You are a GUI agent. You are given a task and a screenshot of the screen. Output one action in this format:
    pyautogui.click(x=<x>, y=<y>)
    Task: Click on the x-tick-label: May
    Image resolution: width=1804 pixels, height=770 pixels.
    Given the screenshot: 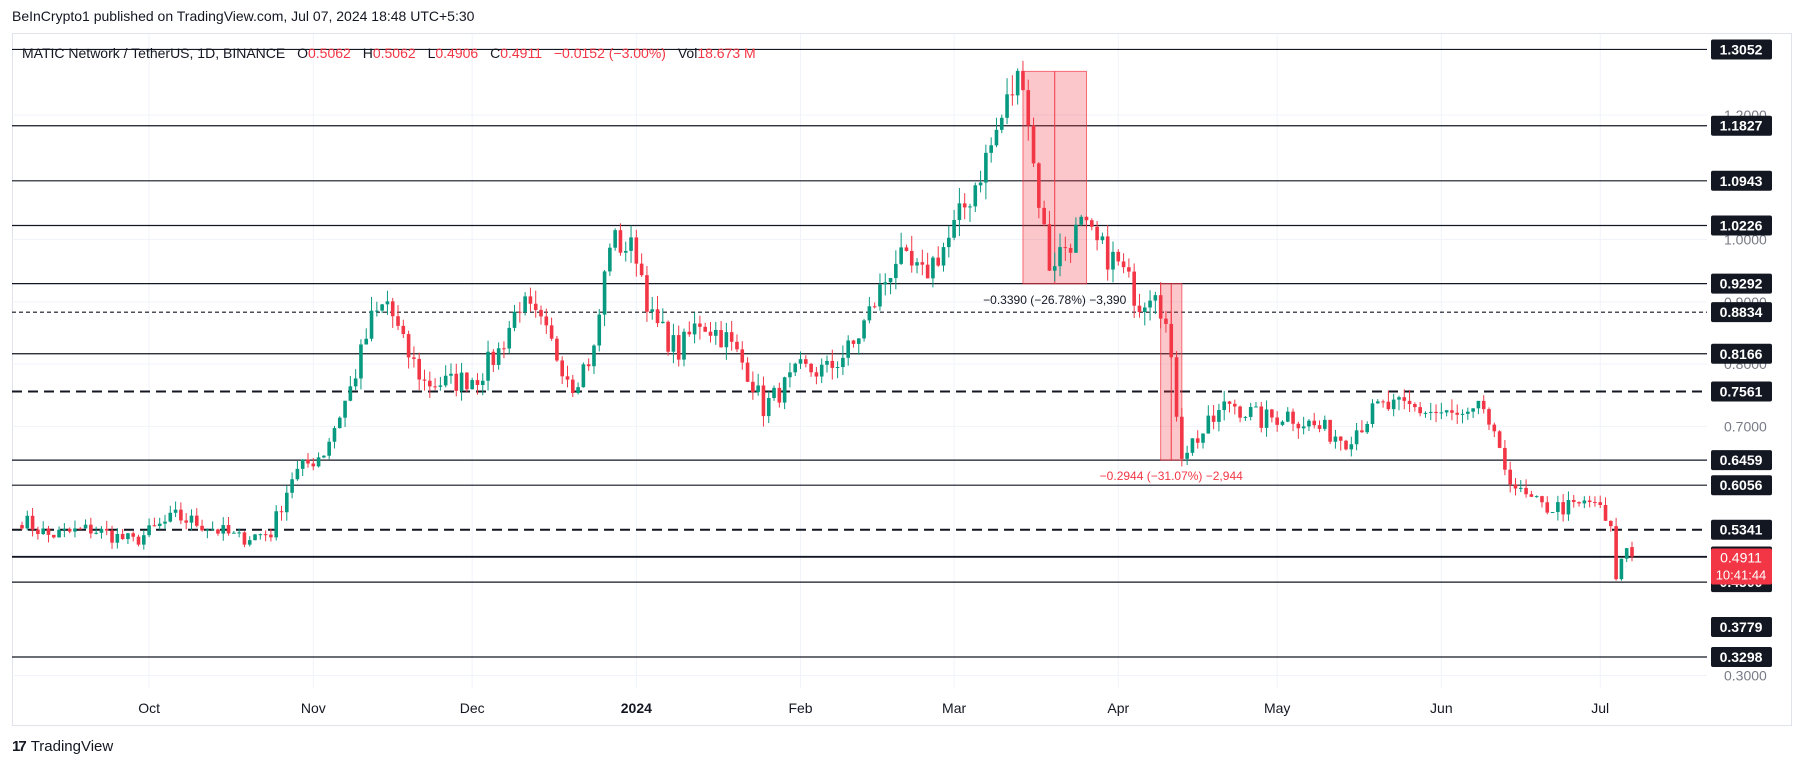 What is the action you would take?
    pyautogui.click(x=1277, y=708)
    